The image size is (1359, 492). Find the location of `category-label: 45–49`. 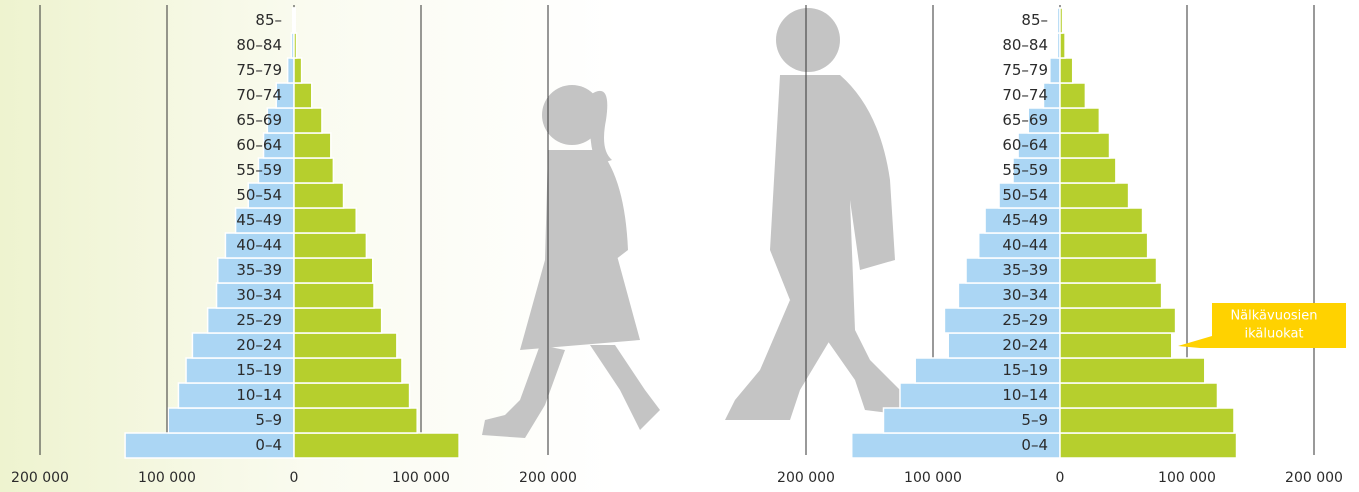

category-label: 45–49 is located at coordinates (1025, 220).